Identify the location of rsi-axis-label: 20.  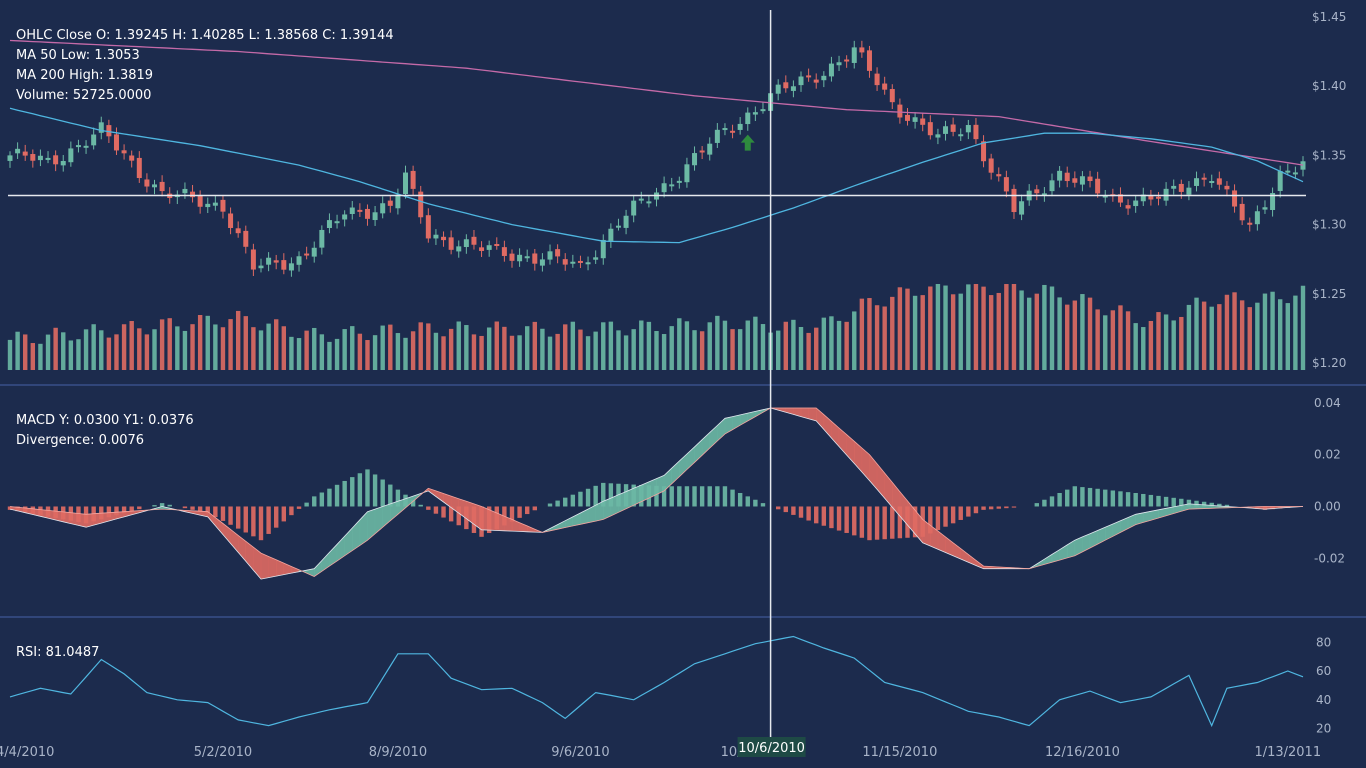
(1323, 729).